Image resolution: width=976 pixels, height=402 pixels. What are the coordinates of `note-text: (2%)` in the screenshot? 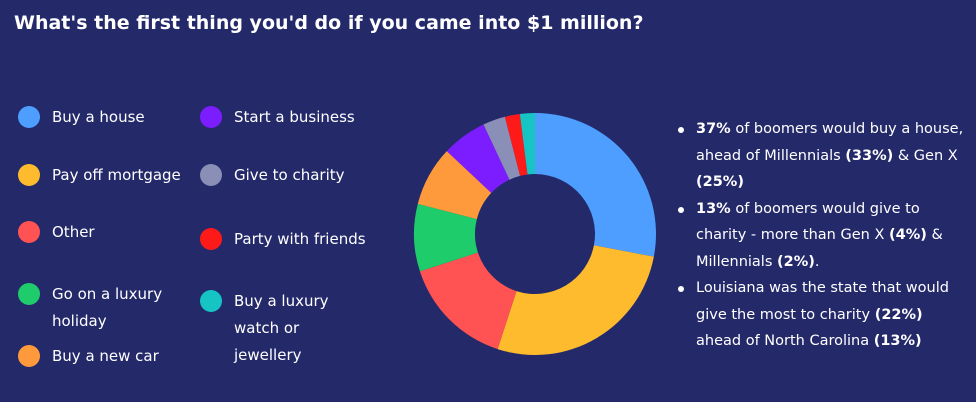 It's located at (796, 261).